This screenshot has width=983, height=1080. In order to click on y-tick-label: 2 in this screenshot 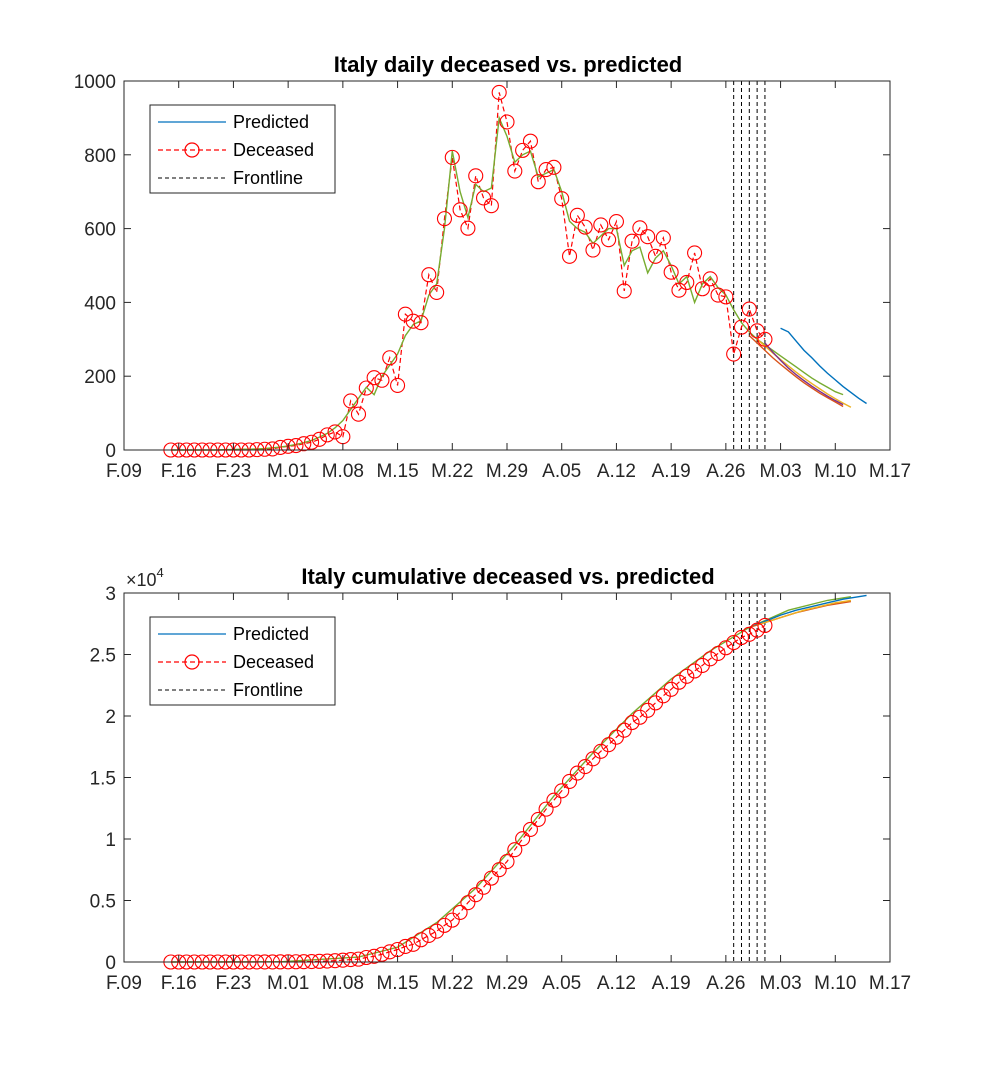, I will do `click(110, 717)`.